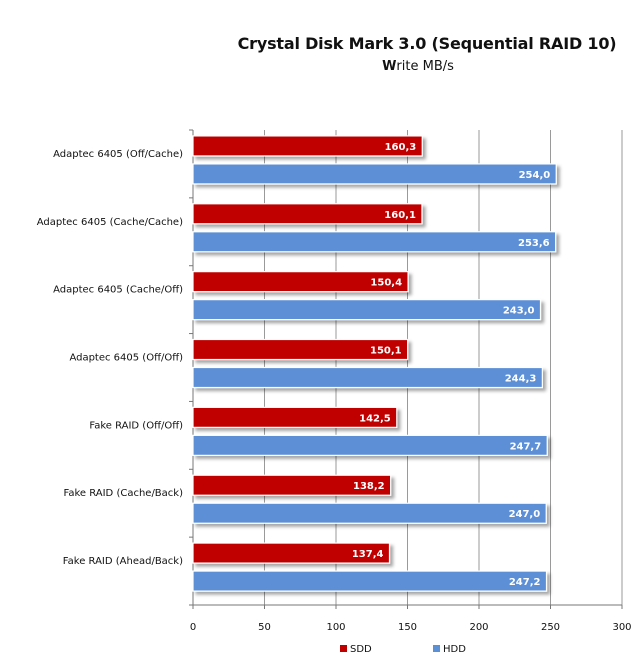 The width and height of the screenshot is (640, 660). I want to click on chart-subtitle: Write MB/s, so click(320, 66).